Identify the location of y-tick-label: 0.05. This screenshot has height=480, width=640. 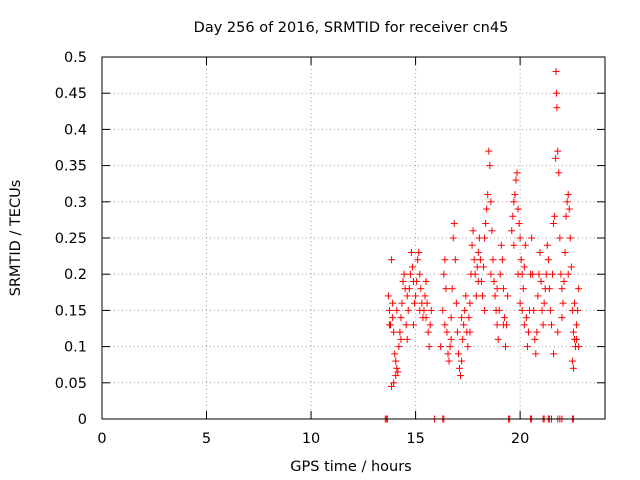
(71, 384).